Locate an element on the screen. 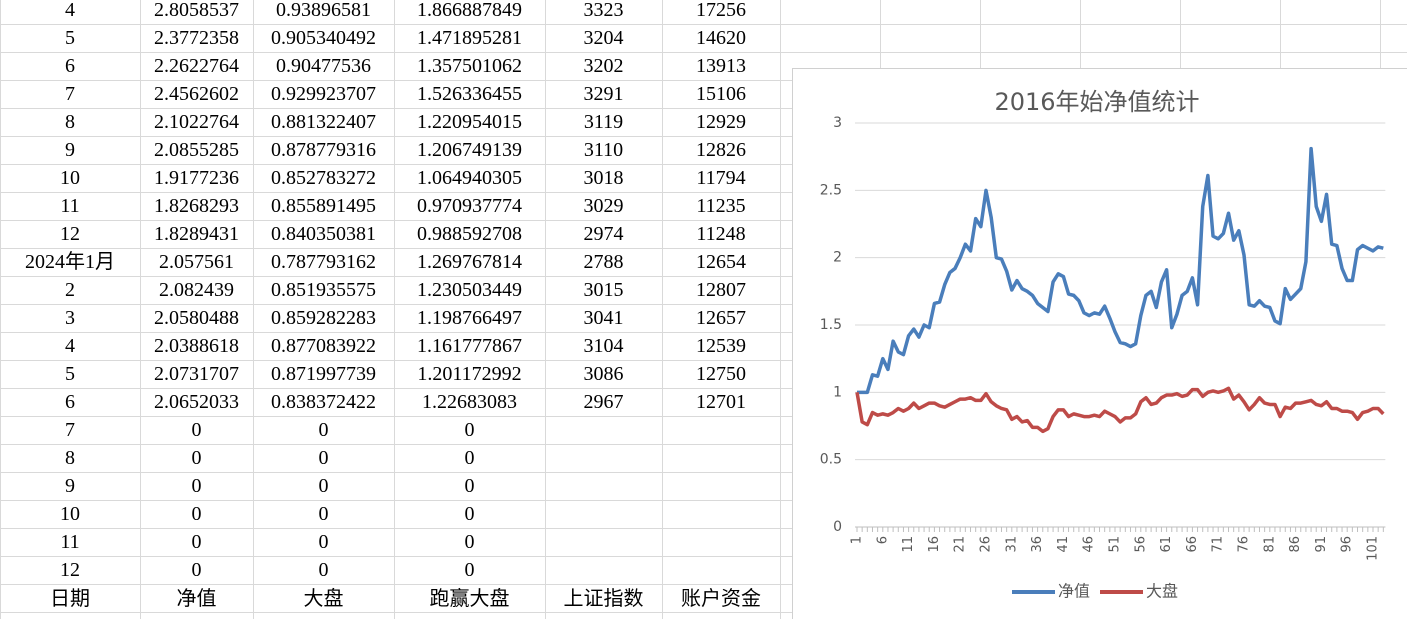 The height and width of the screenshot is (619, 1407). cell: 跑赢大盘 is located at coordinates (469, 598).